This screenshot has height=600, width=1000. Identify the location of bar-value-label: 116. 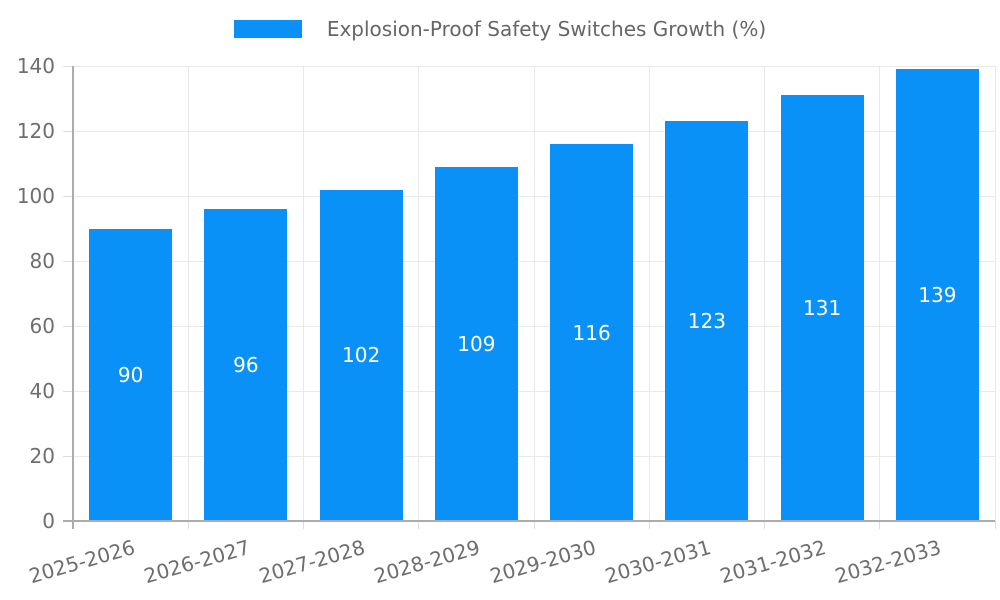
(591, 332).